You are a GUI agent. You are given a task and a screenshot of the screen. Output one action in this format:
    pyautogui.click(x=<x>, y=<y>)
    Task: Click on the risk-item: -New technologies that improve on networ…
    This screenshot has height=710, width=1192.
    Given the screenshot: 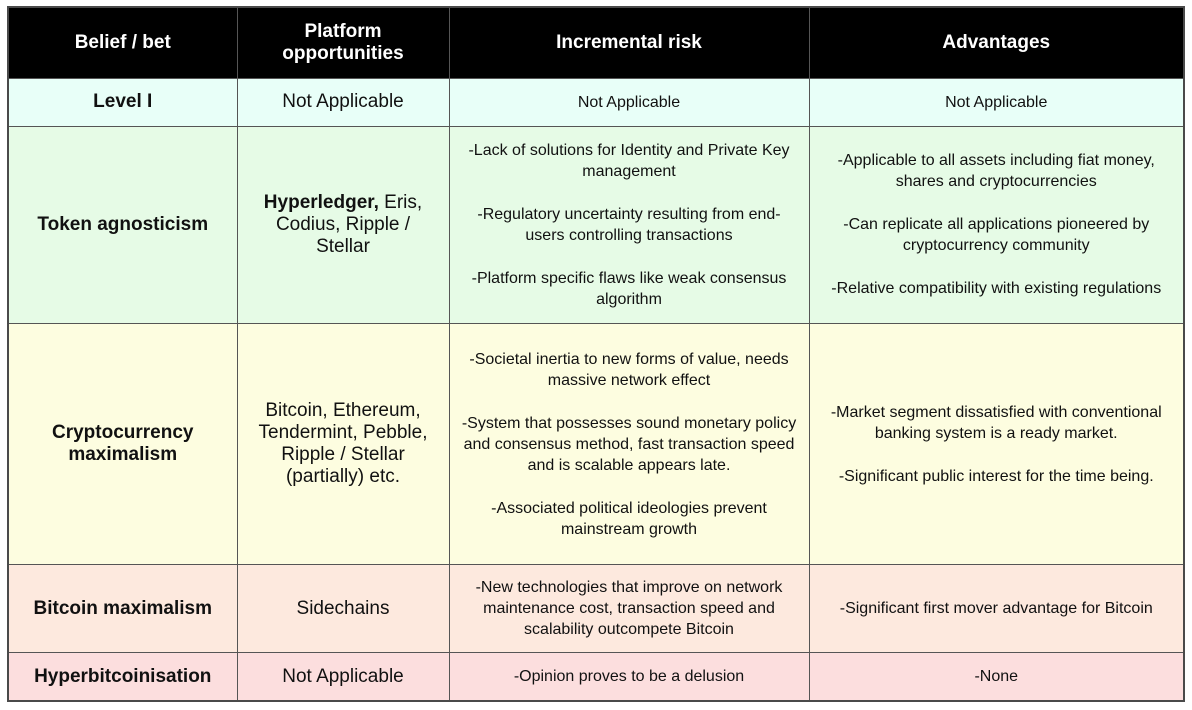 What is the action you would take?
    pyautogui.click(x=629, y=609)
    